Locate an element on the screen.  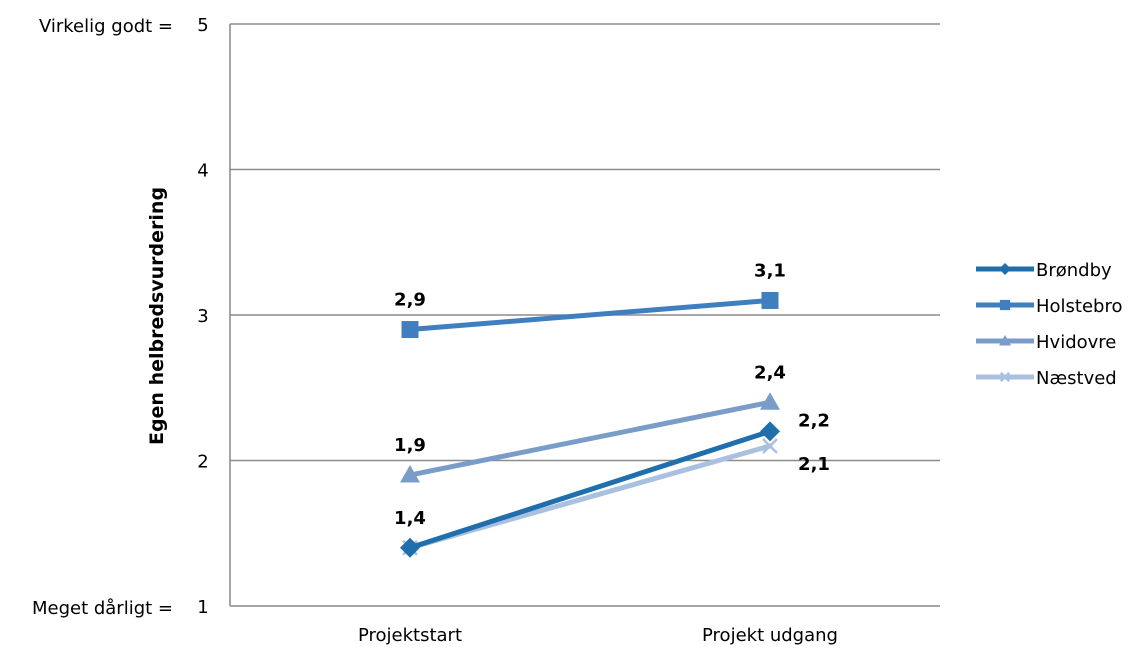
y-annotation-top: Virkelig godt = is located at coordinates (106, 26).